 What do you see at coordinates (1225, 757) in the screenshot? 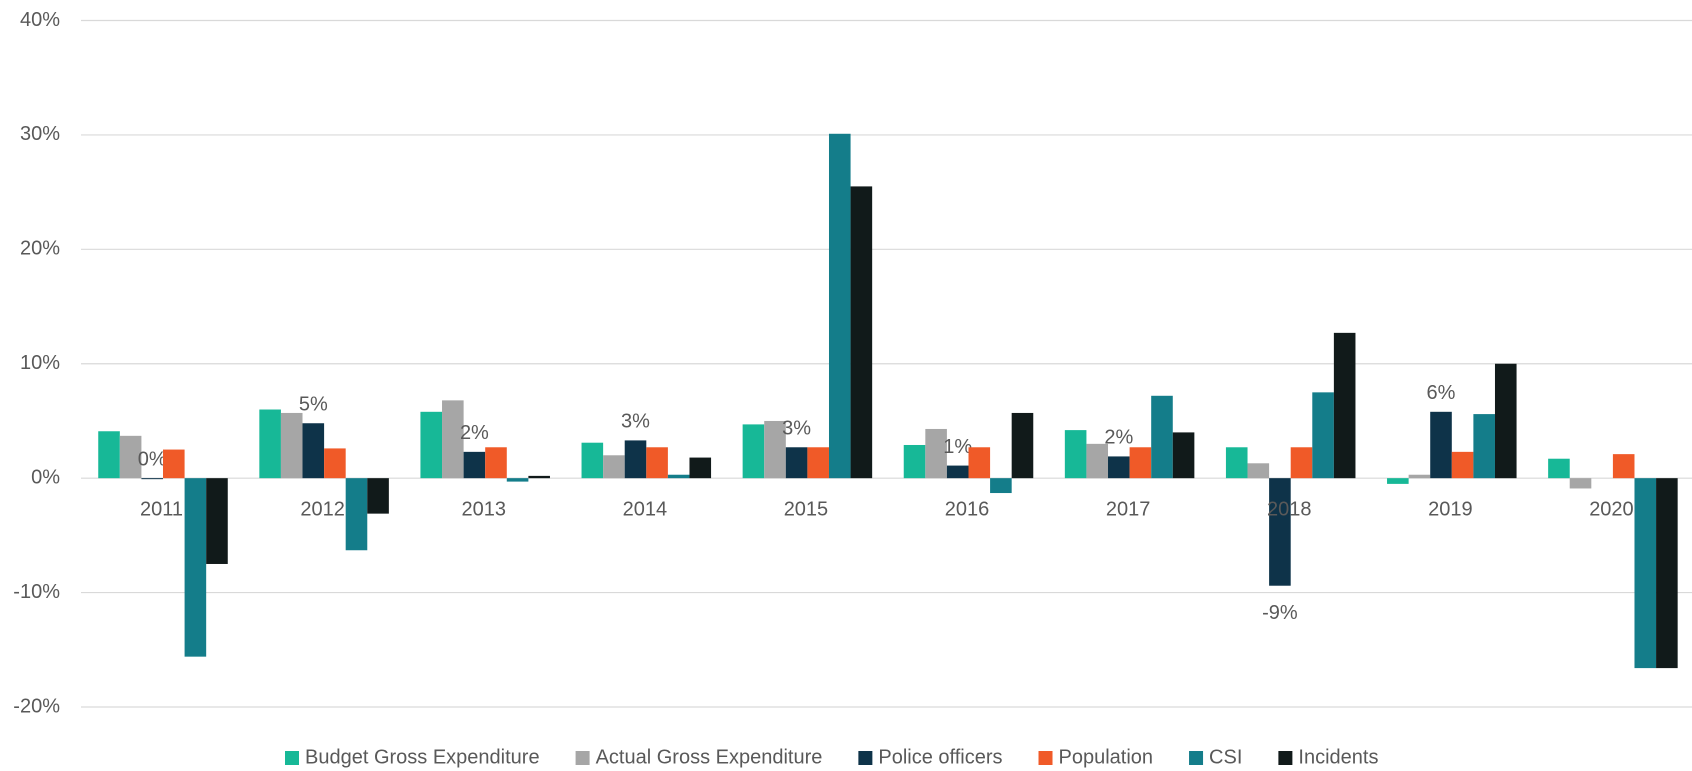
I see `legend-label: CSI` at bounding box center [1225, 757].